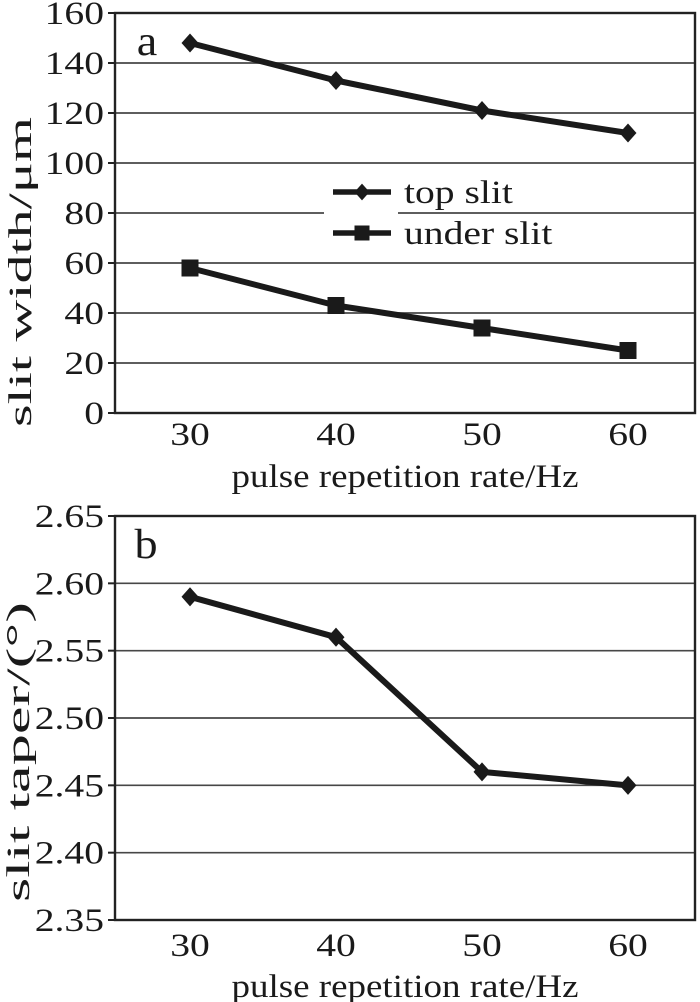  Describe the element at coordinates (69, 785) in the screenshot. I see `y-tick-label: 2.45` at that location.